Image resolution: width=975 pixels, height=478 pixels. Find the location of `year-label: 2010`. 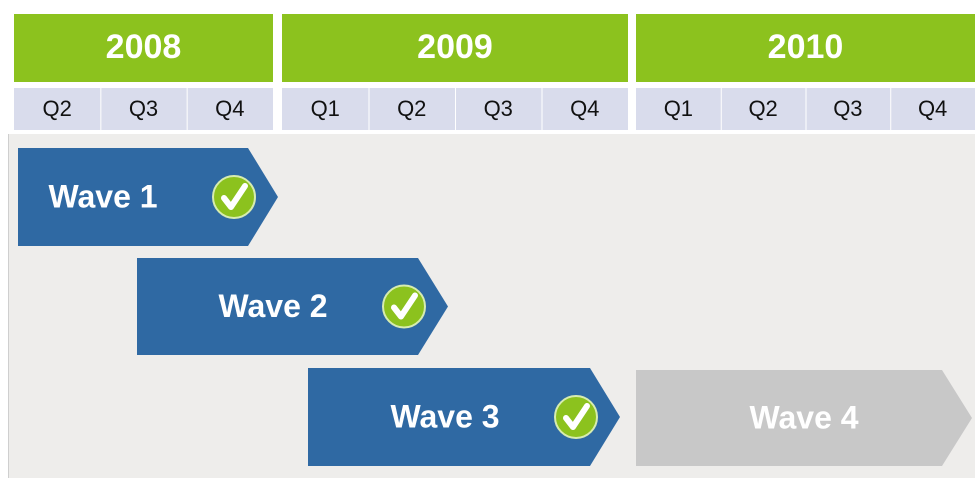

year-label: 2010 is located at coordinates (806, 47).